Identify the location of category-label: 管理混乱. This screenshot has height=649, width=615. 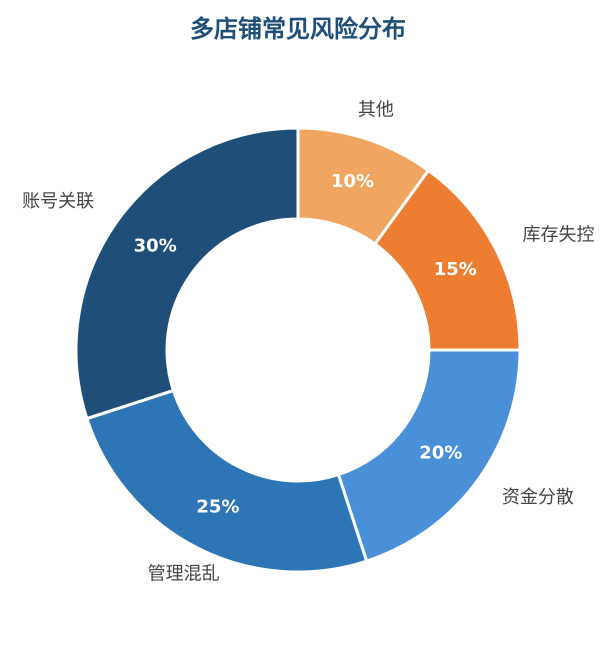
(184, 574).